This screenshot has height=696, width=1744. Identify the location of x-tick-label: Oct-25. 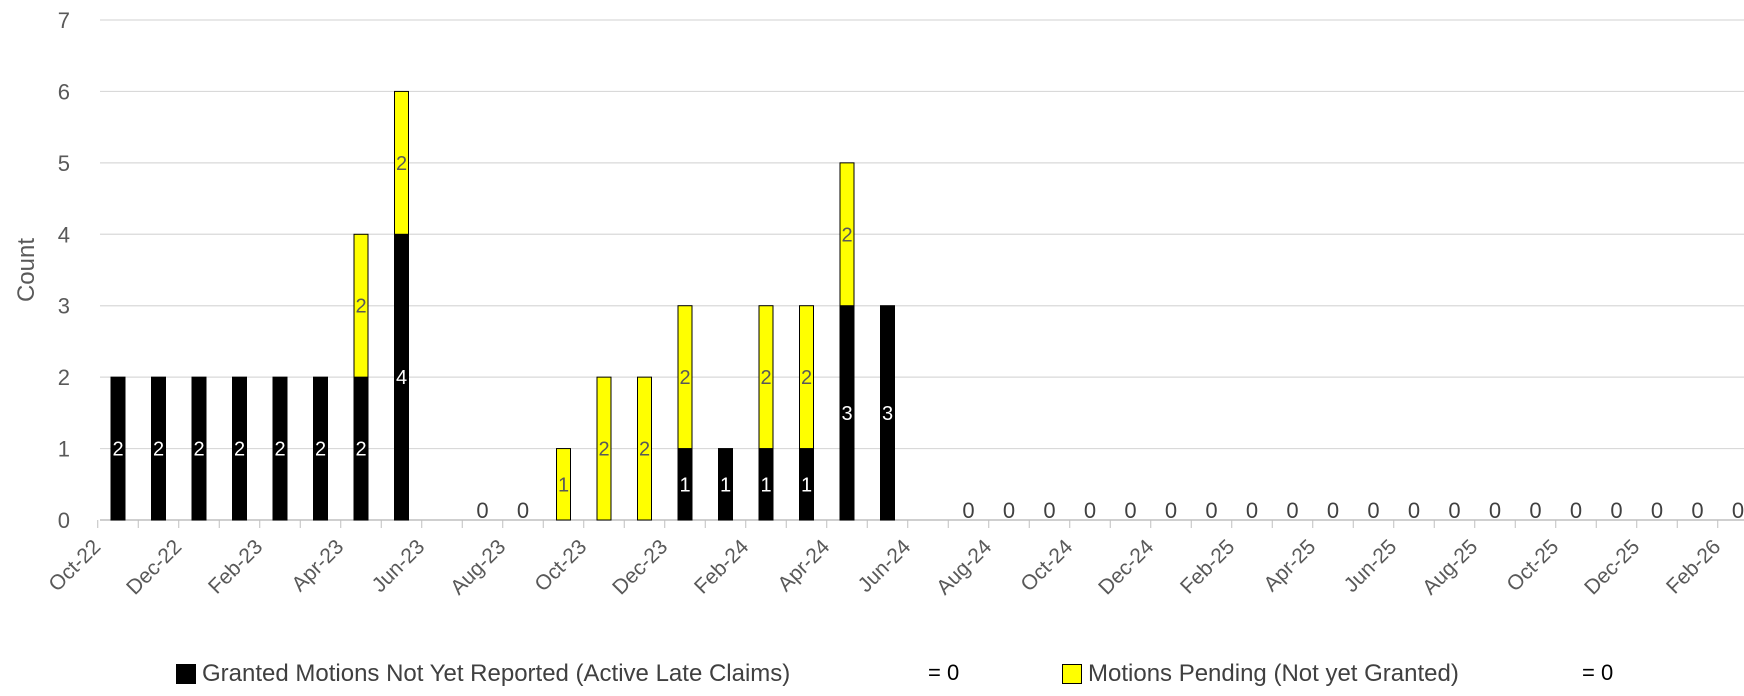
(1532, 565).